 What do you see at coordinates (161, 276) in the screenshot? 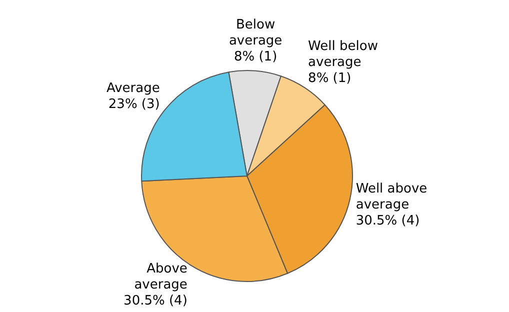
I see `slice-label: Above average` at bounding box center [161, 276].